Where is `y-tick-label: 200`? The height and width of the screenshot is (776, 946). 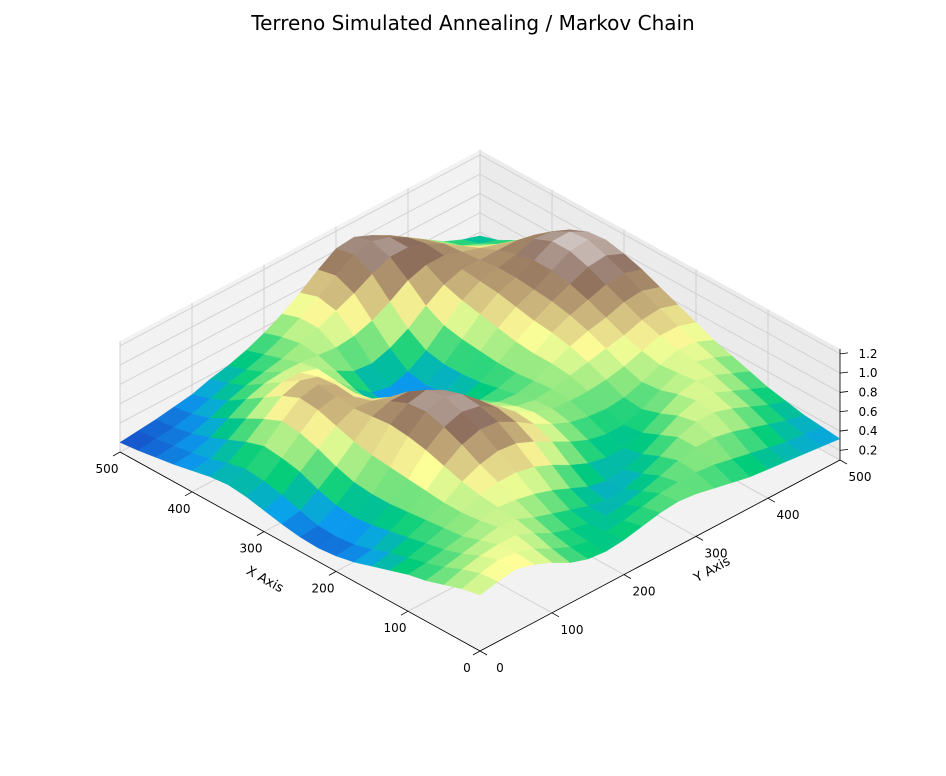
y-tick-label: 200 is located at coordinates (644, 592).